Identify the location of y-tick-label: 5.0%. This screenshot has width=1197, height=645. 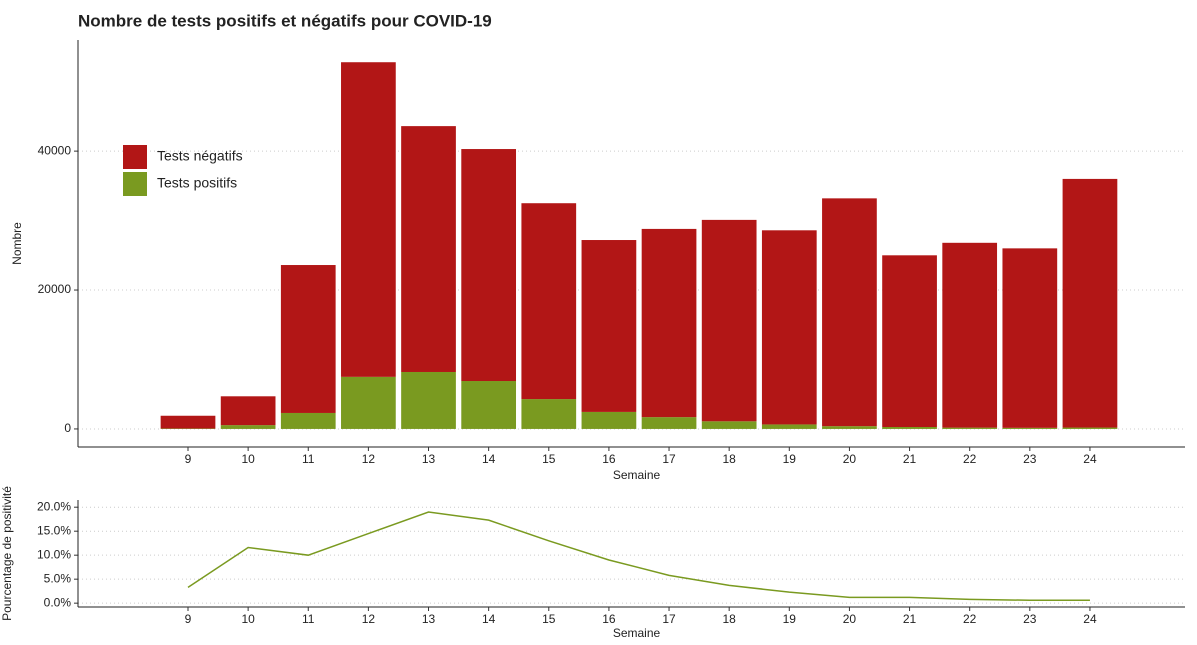
(58, 578).